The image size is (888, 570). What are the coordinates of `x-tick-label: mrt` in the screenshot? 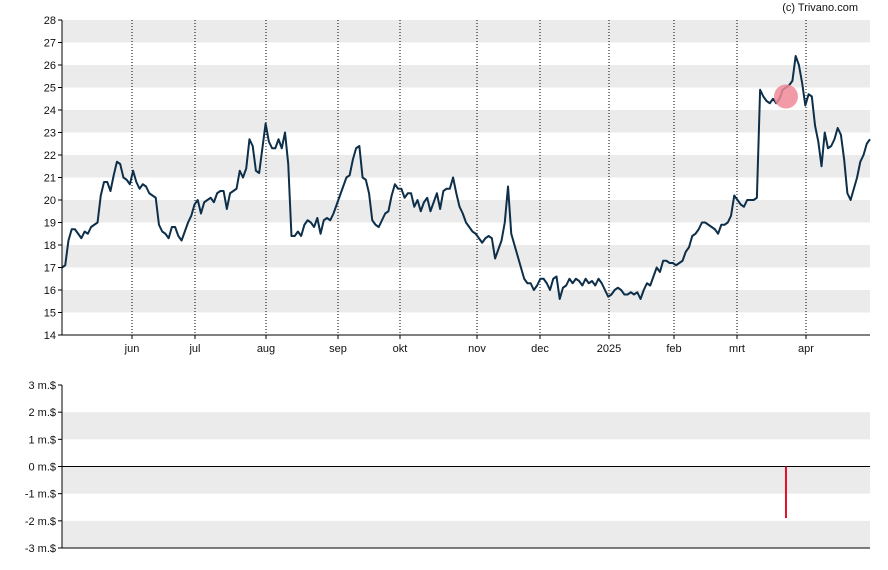 It's located at (737, 349).